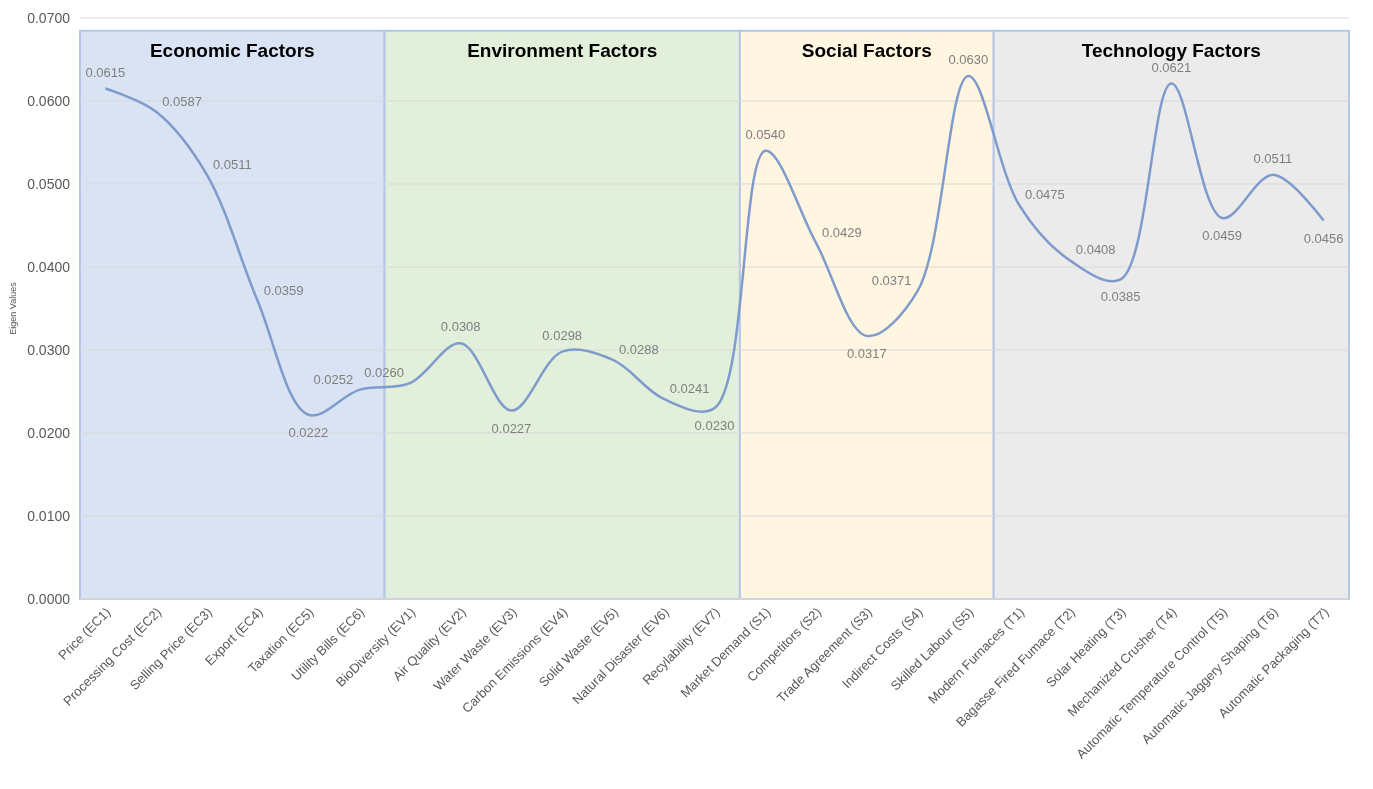 This screenshot has height=789, width=1373. What do you see at coordinates (968, 60) in the screenshot?
I see `data-label: 0.0630` at bounding box center [968, 60].